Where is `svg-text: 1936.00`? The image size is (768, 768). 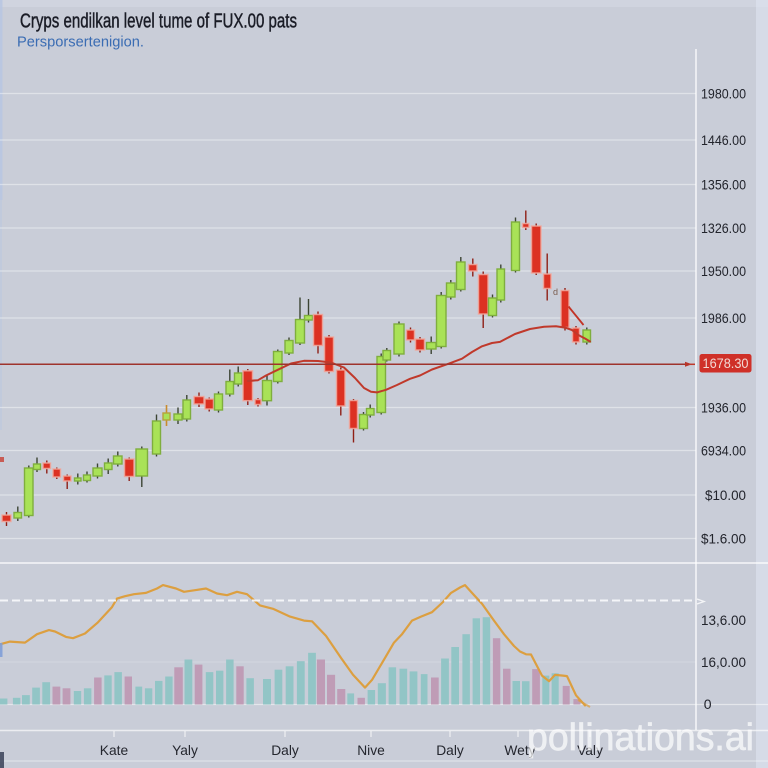 svg-text: 1936.00 is located at coordinates (723, 409).